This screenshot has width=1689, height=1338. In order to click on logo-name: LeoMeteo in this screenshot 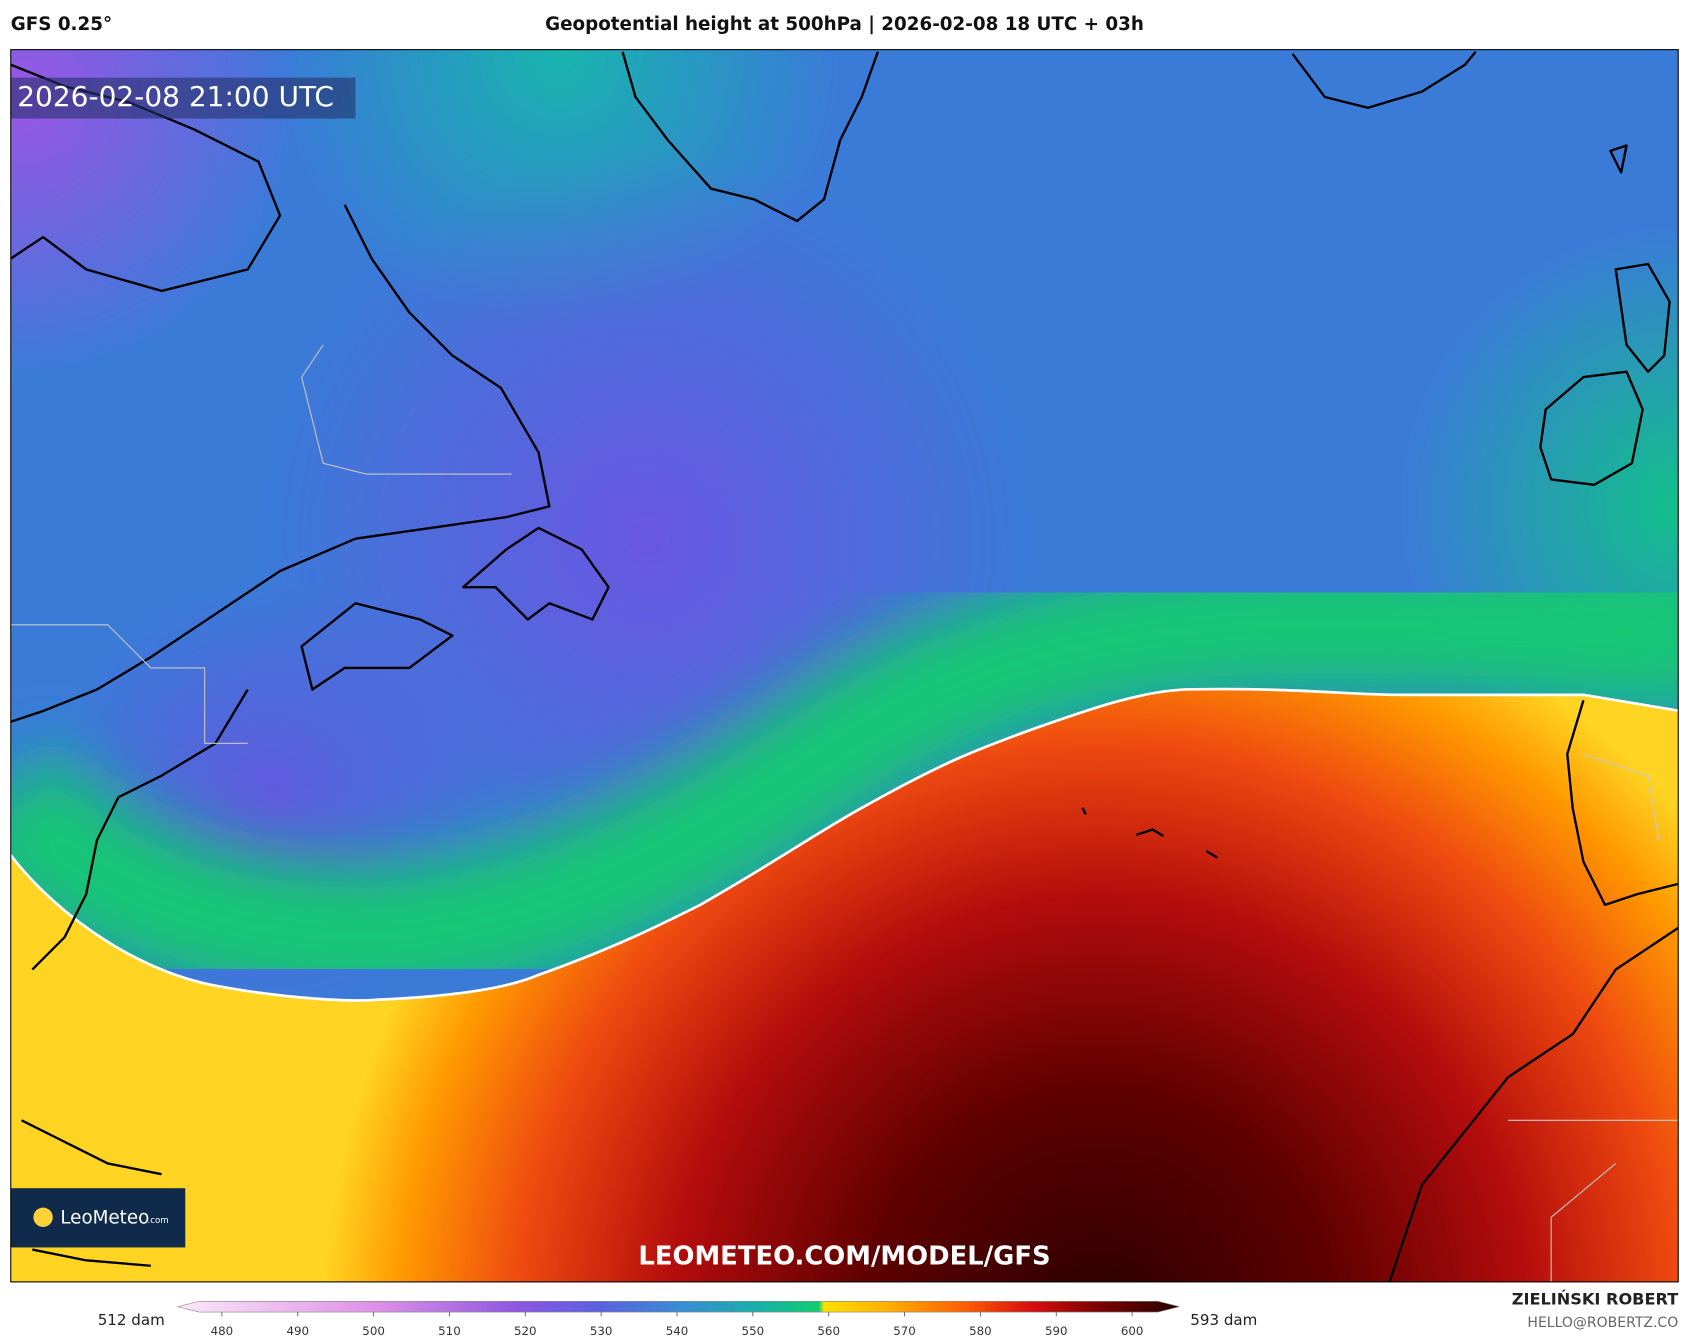, I will do `click(104, 1217)`.